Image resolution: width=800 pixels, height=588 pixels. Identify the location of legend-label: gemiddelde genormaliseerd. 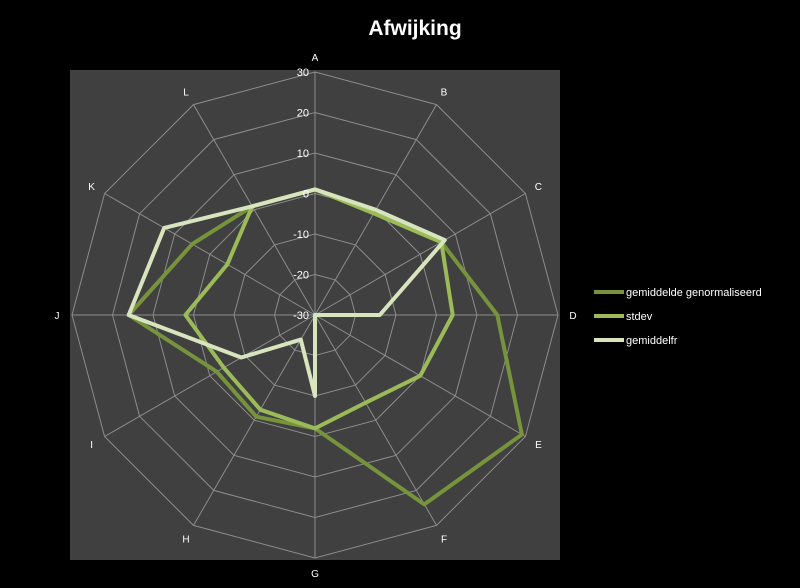
(694, 293).